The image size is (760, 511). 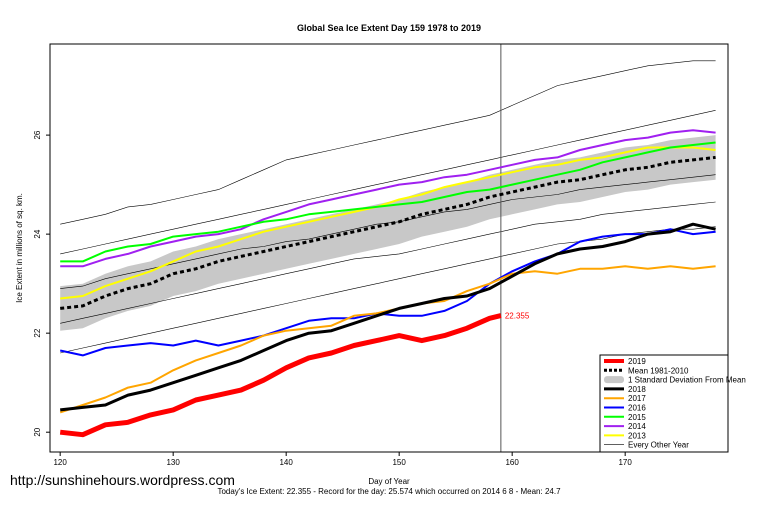 What do you see at coordinates (37, 431) in the screenshot?
I see `y-tick-label: 20` at bounding box center [37, 431].